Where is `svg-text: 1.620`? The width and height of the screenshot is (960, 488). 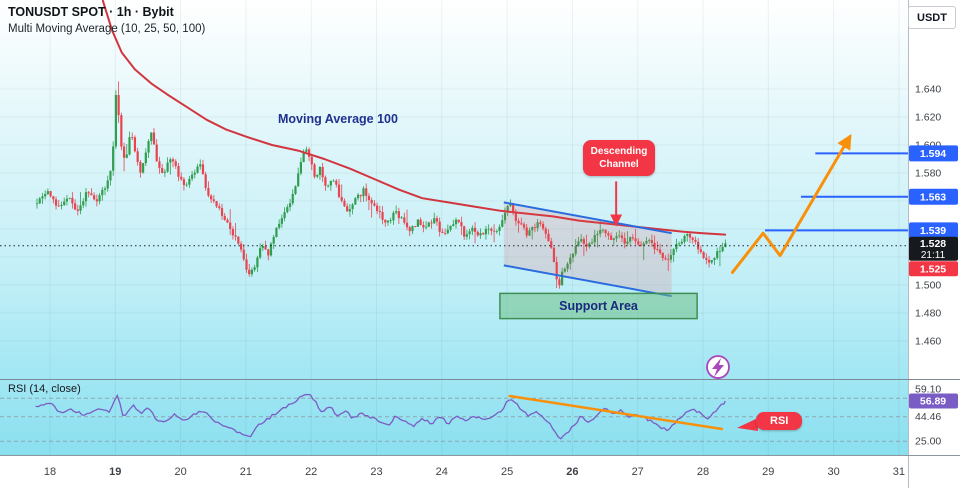
svg-text: 1.620 is located at coordinates (928, 118).